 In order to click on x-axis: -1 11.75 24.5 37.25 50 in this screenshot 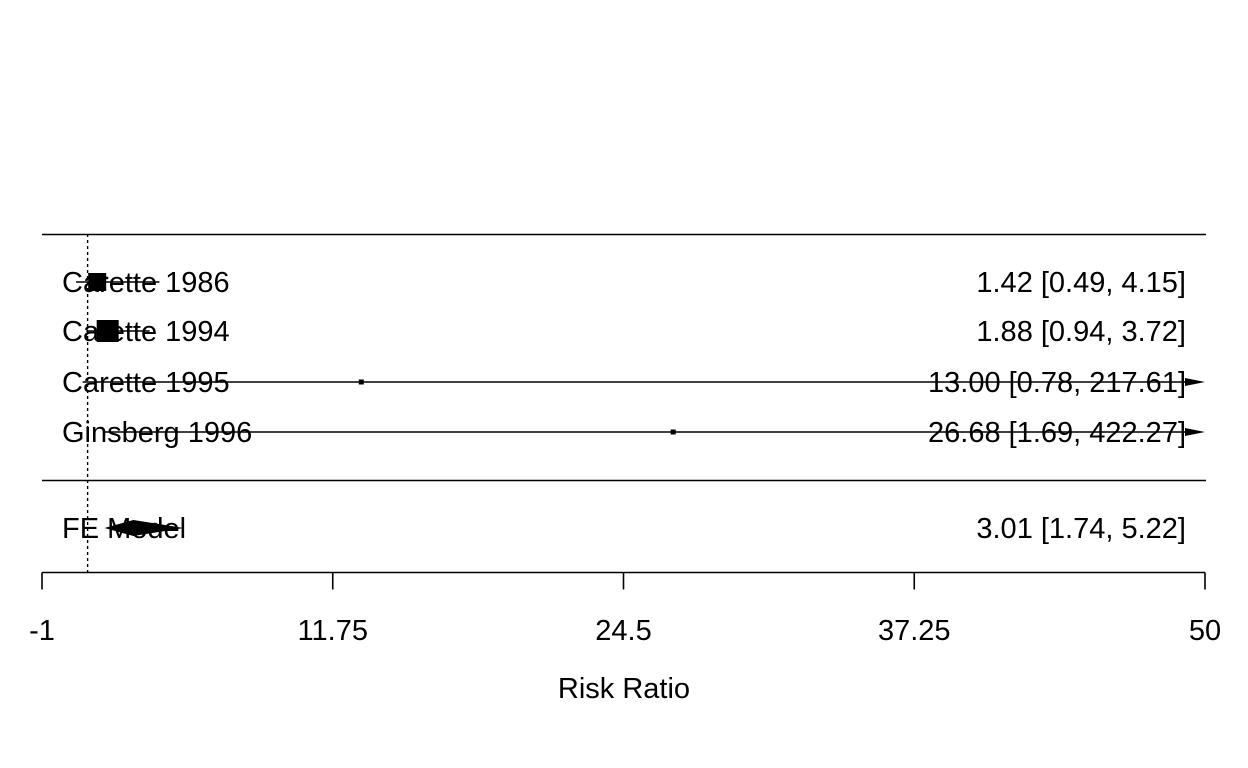, I will do `click(625, 609)`.